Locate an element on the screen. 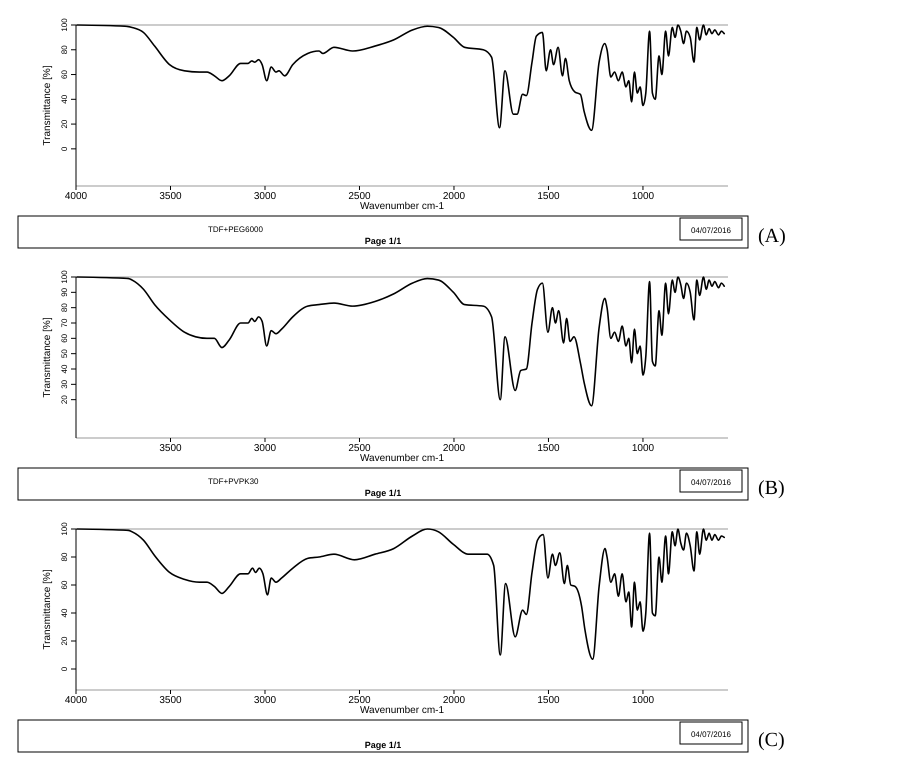 The height and width of the screenshot is (776, 922). text: TDF+PVPK30 is located at coordinates (234, 481).